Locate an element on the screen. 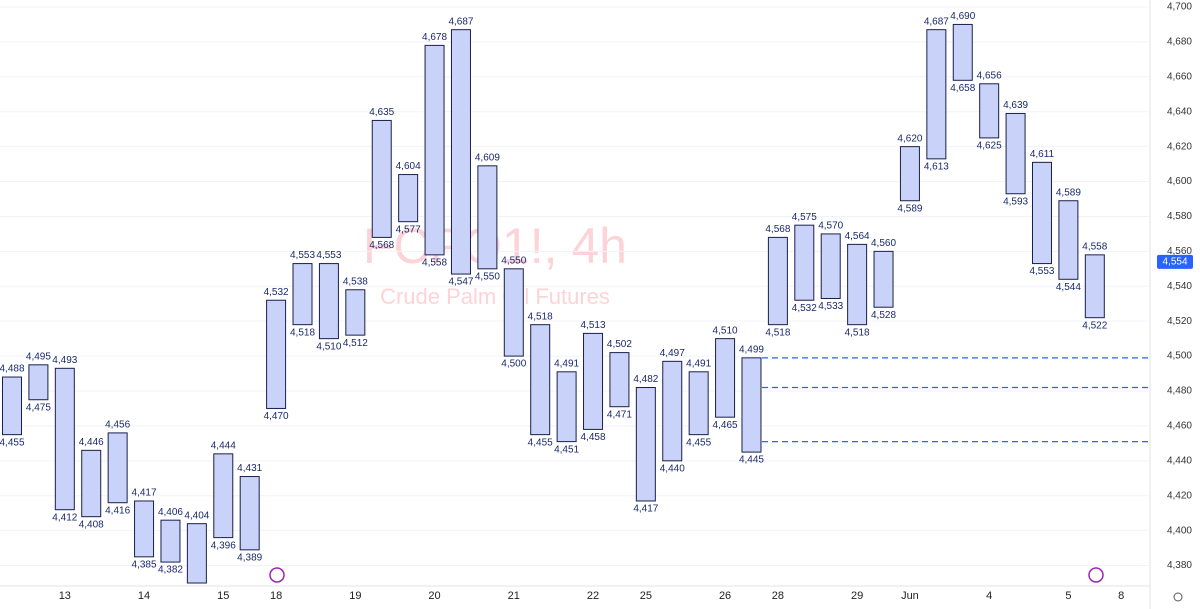 The height and width of the screenshot is (609, 1200). low-label: 4,500 is located at coordinates (513, 364).